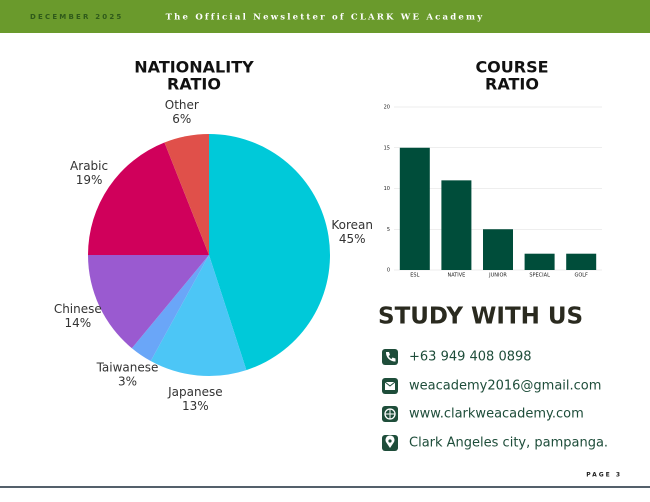  Describe the element at coordinates (512, 84) in the screenshot. I see `bar-title: RATIO` at that location.